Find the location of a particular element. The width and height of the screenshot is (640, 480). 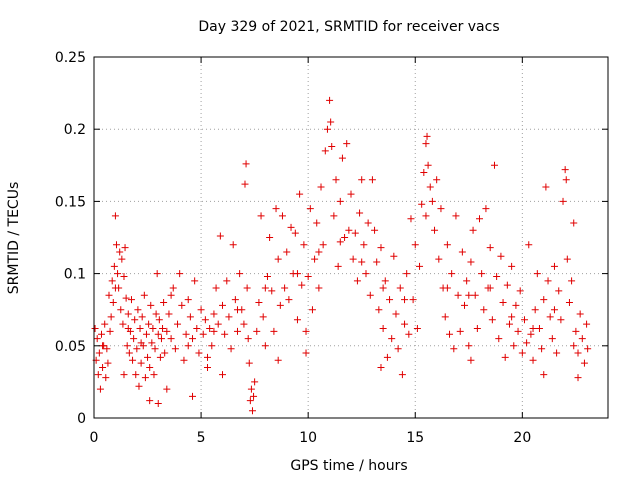

y-tick-label: 0.1 is located at coordinates (75, 275).